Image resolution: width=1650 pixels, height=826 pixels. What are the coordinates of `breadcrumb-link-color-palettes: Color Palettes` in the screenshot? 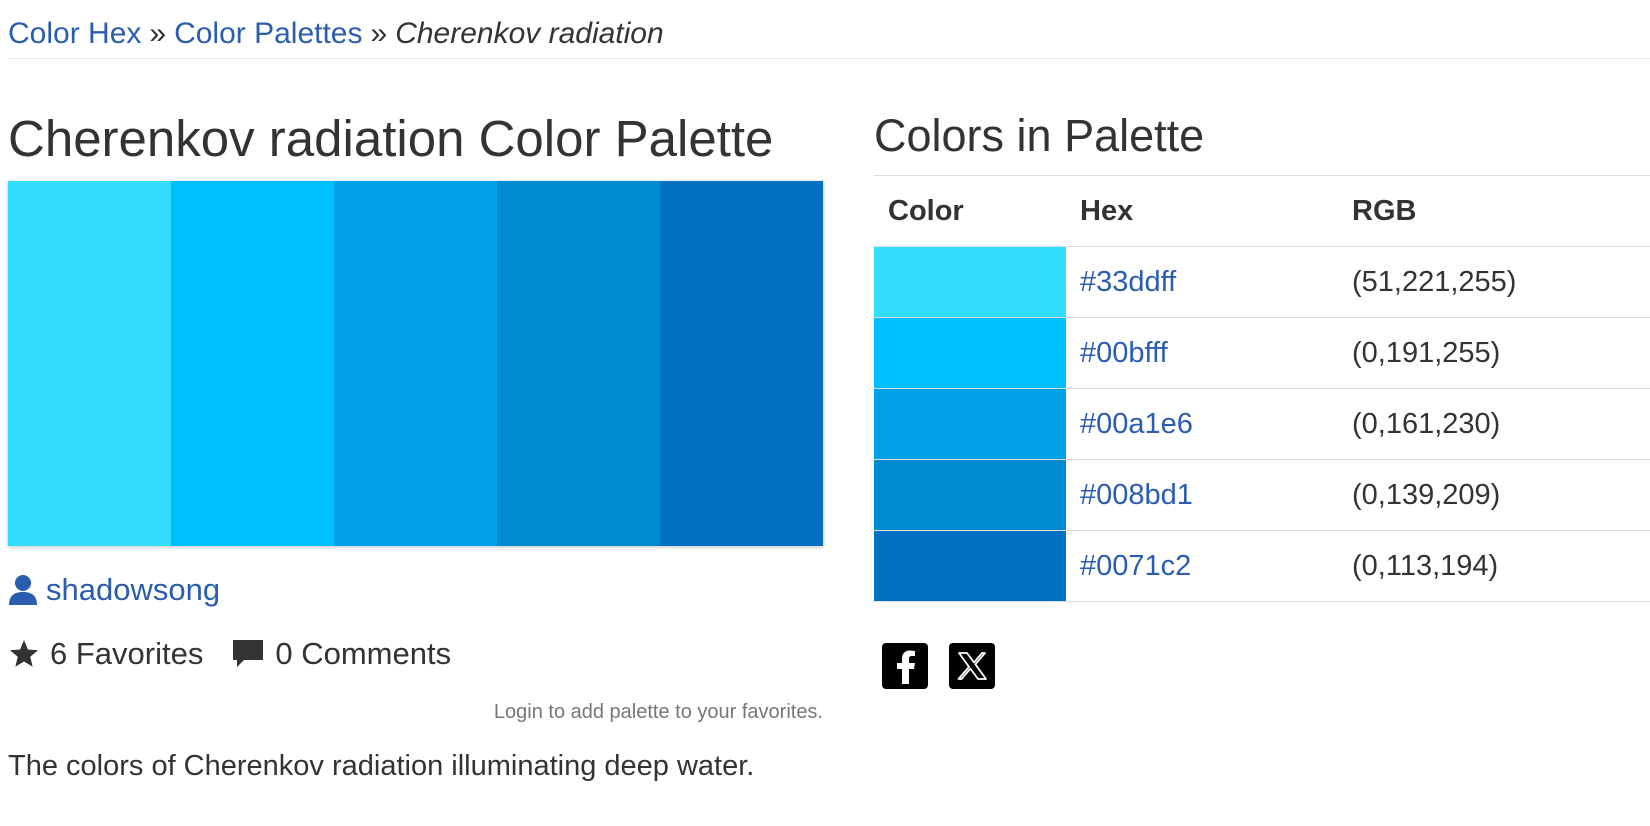 It's located at (268, 33).